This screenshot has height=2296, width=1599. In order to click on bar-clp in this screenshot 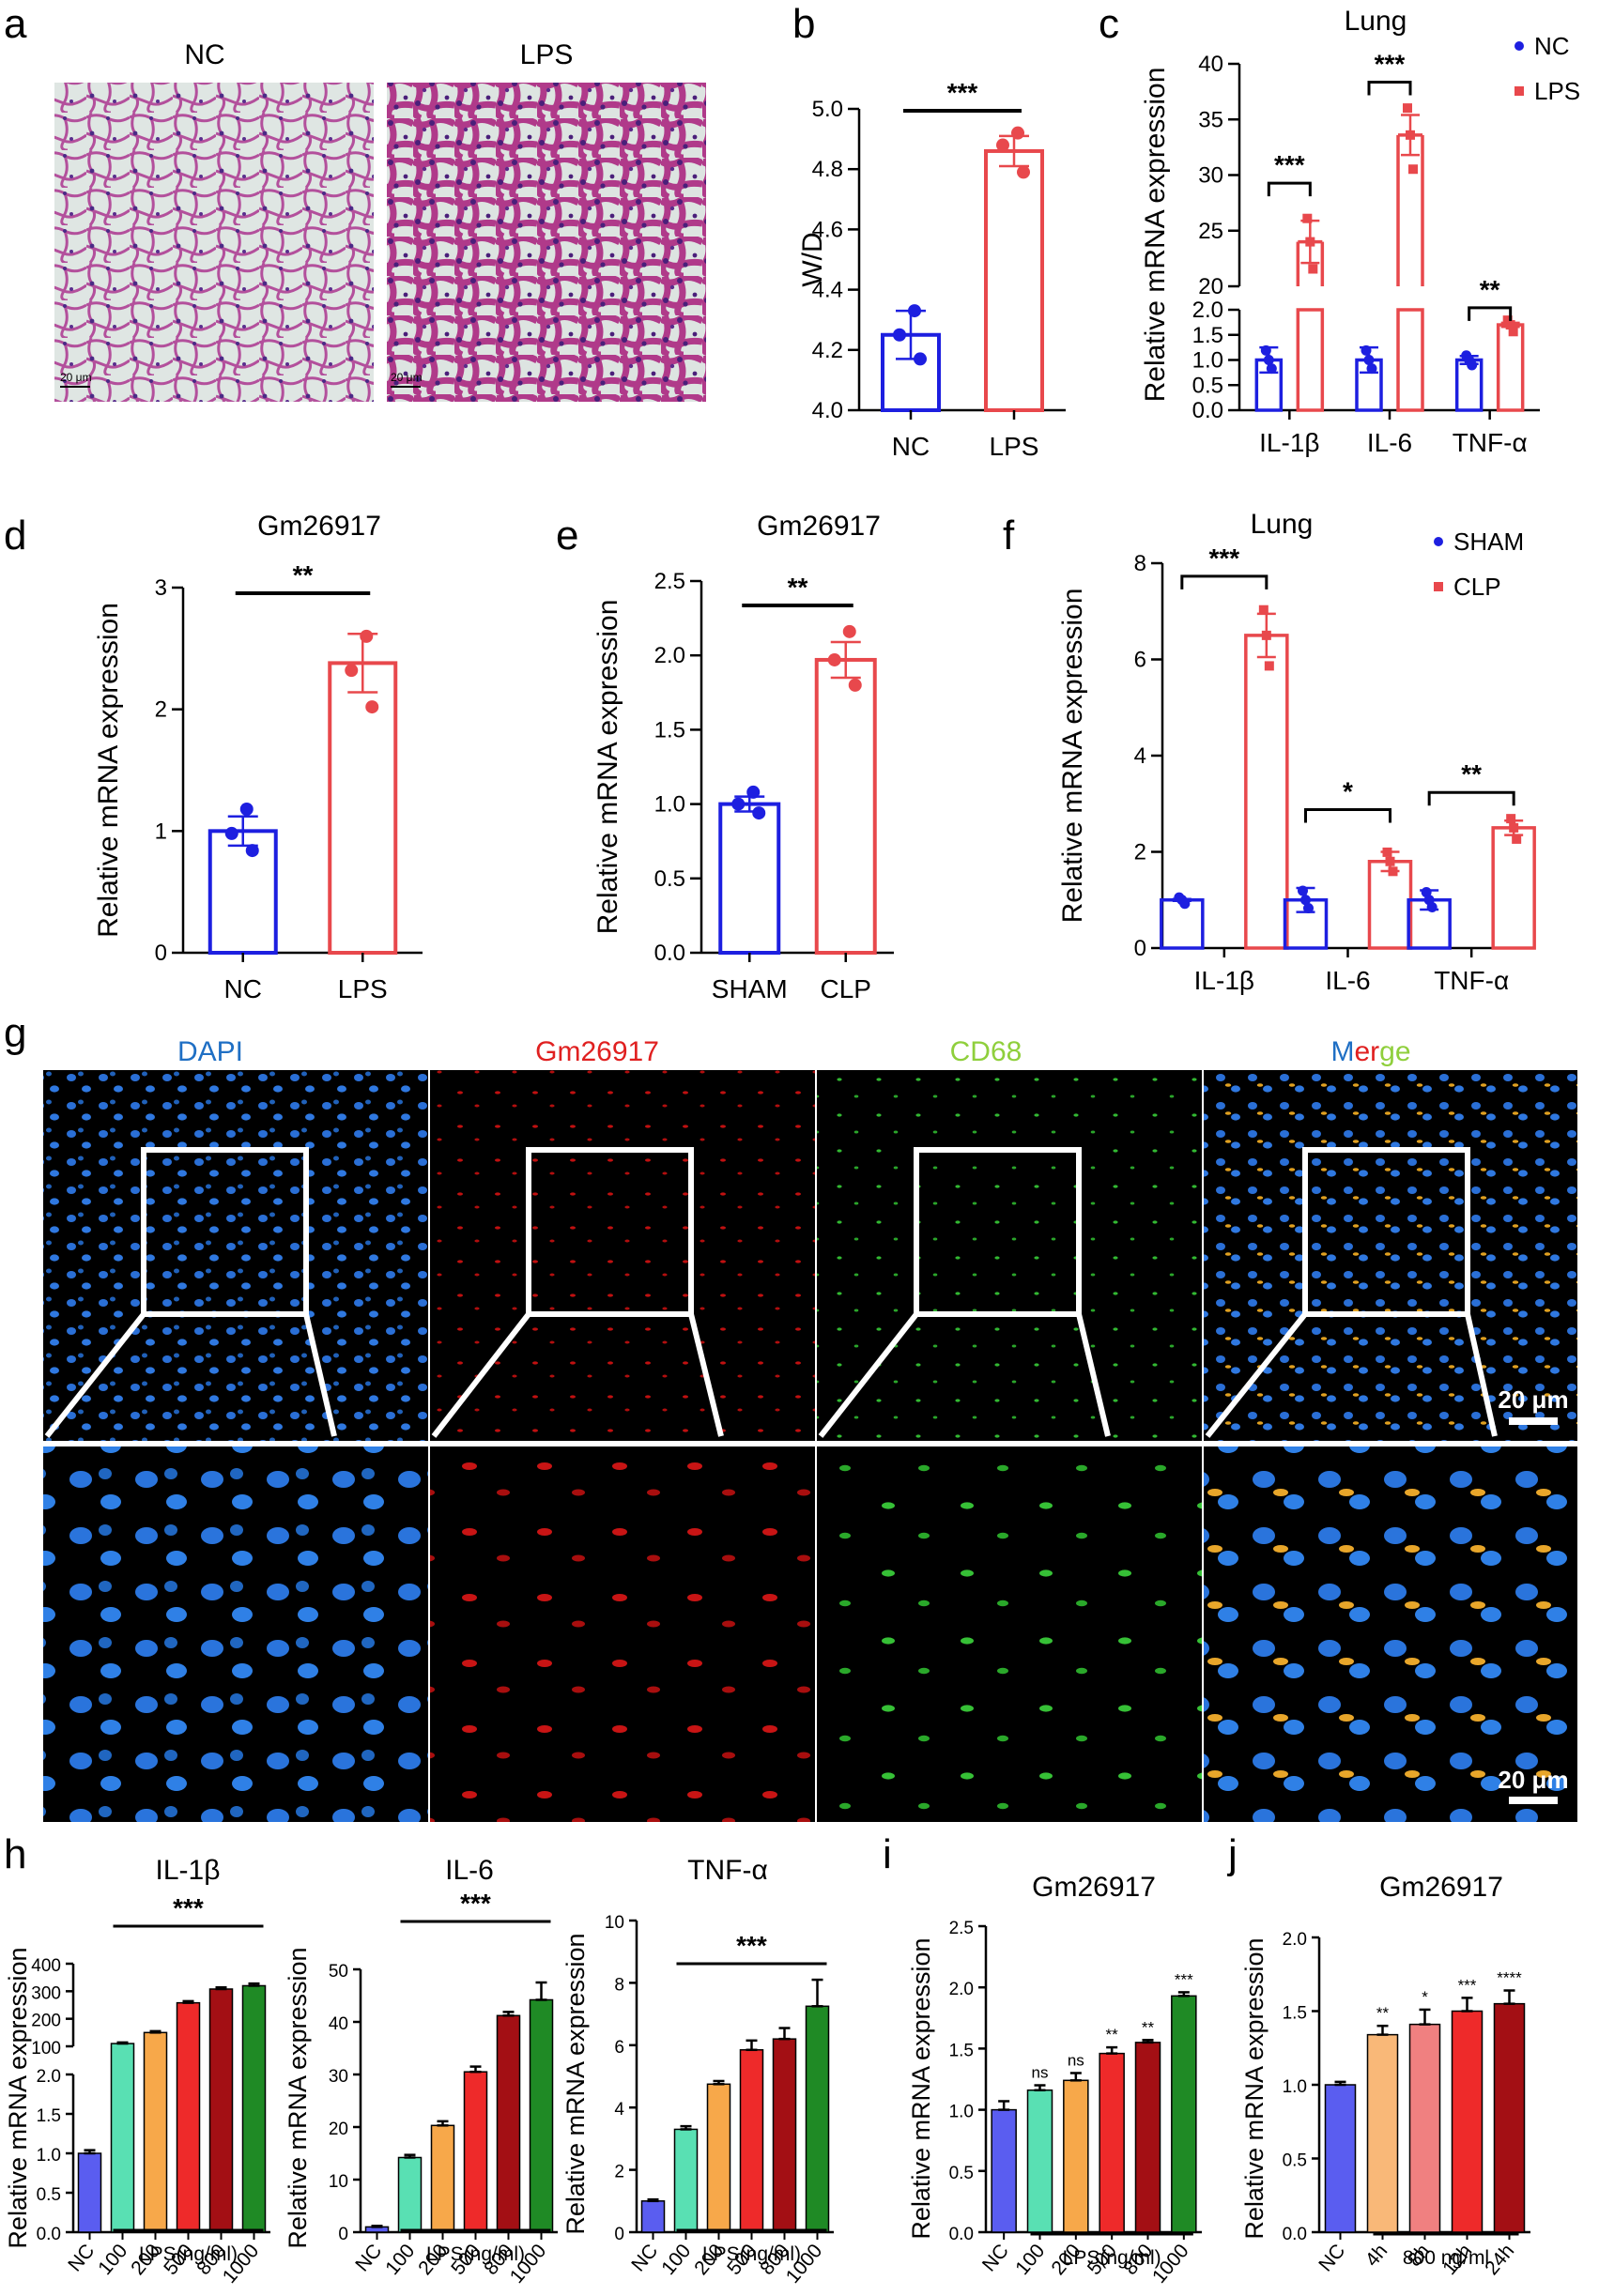, I will do `click(1513, 888)`.